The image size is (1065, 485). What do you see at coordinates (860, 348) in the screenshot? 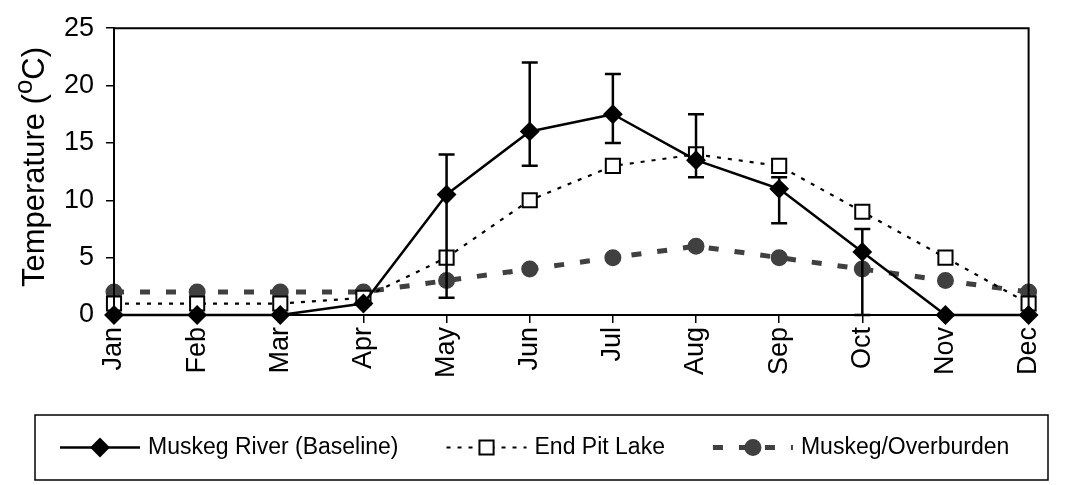
I see `x-tick-label: Oct` at bounding box center [860, 348].